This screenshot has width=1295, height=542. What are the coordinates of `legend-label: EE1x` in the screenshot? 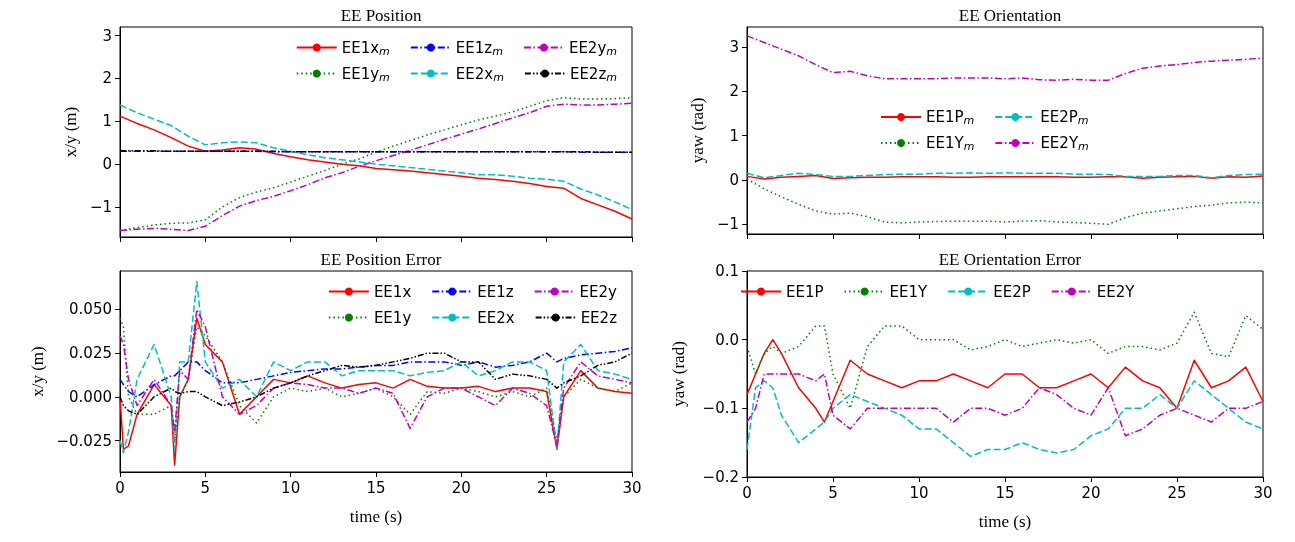 It's located at (392, 291).